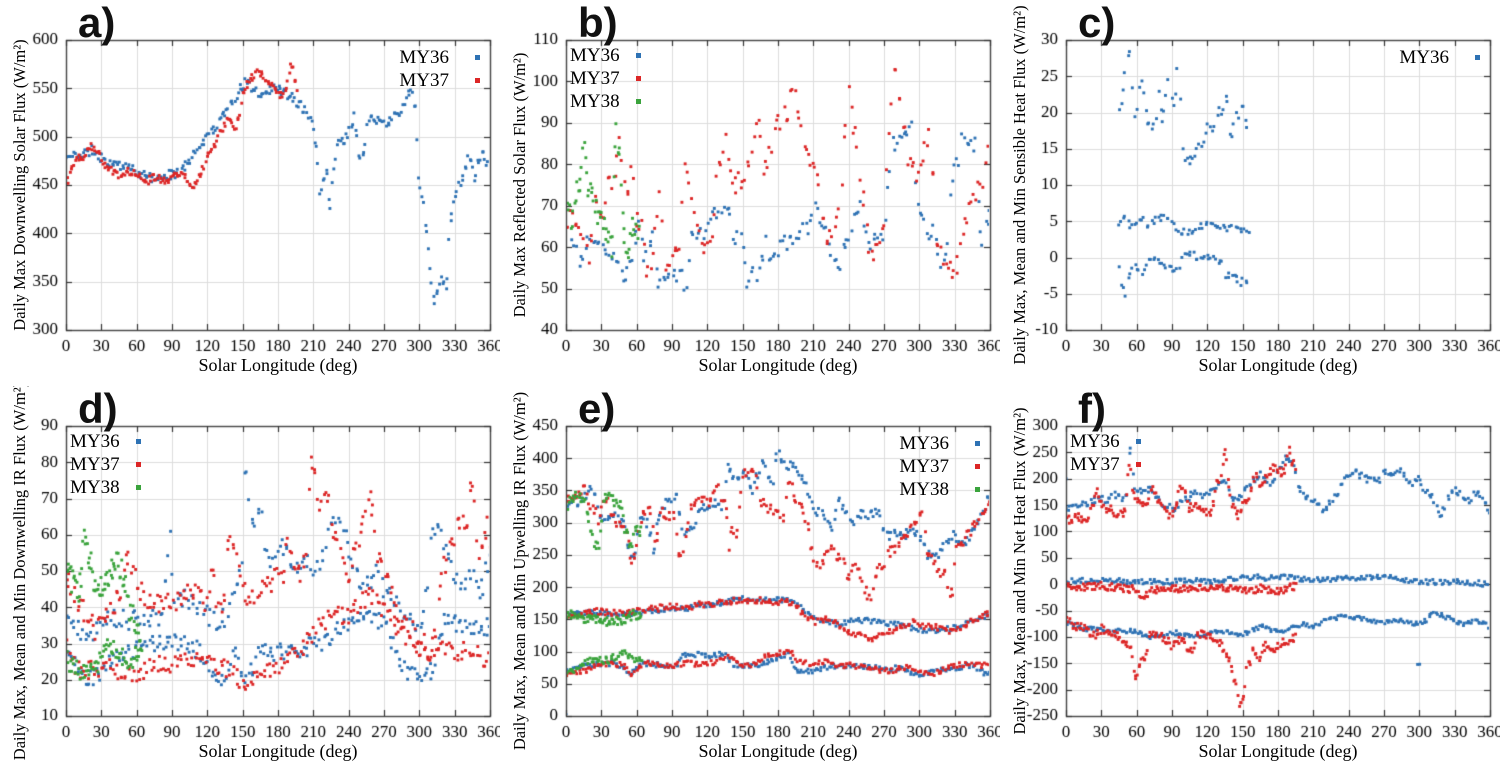  What do you see at coordinates (597, 409) in the screenshot?
I see `panel-e-letter: e)` at bounding box center [597, 409].